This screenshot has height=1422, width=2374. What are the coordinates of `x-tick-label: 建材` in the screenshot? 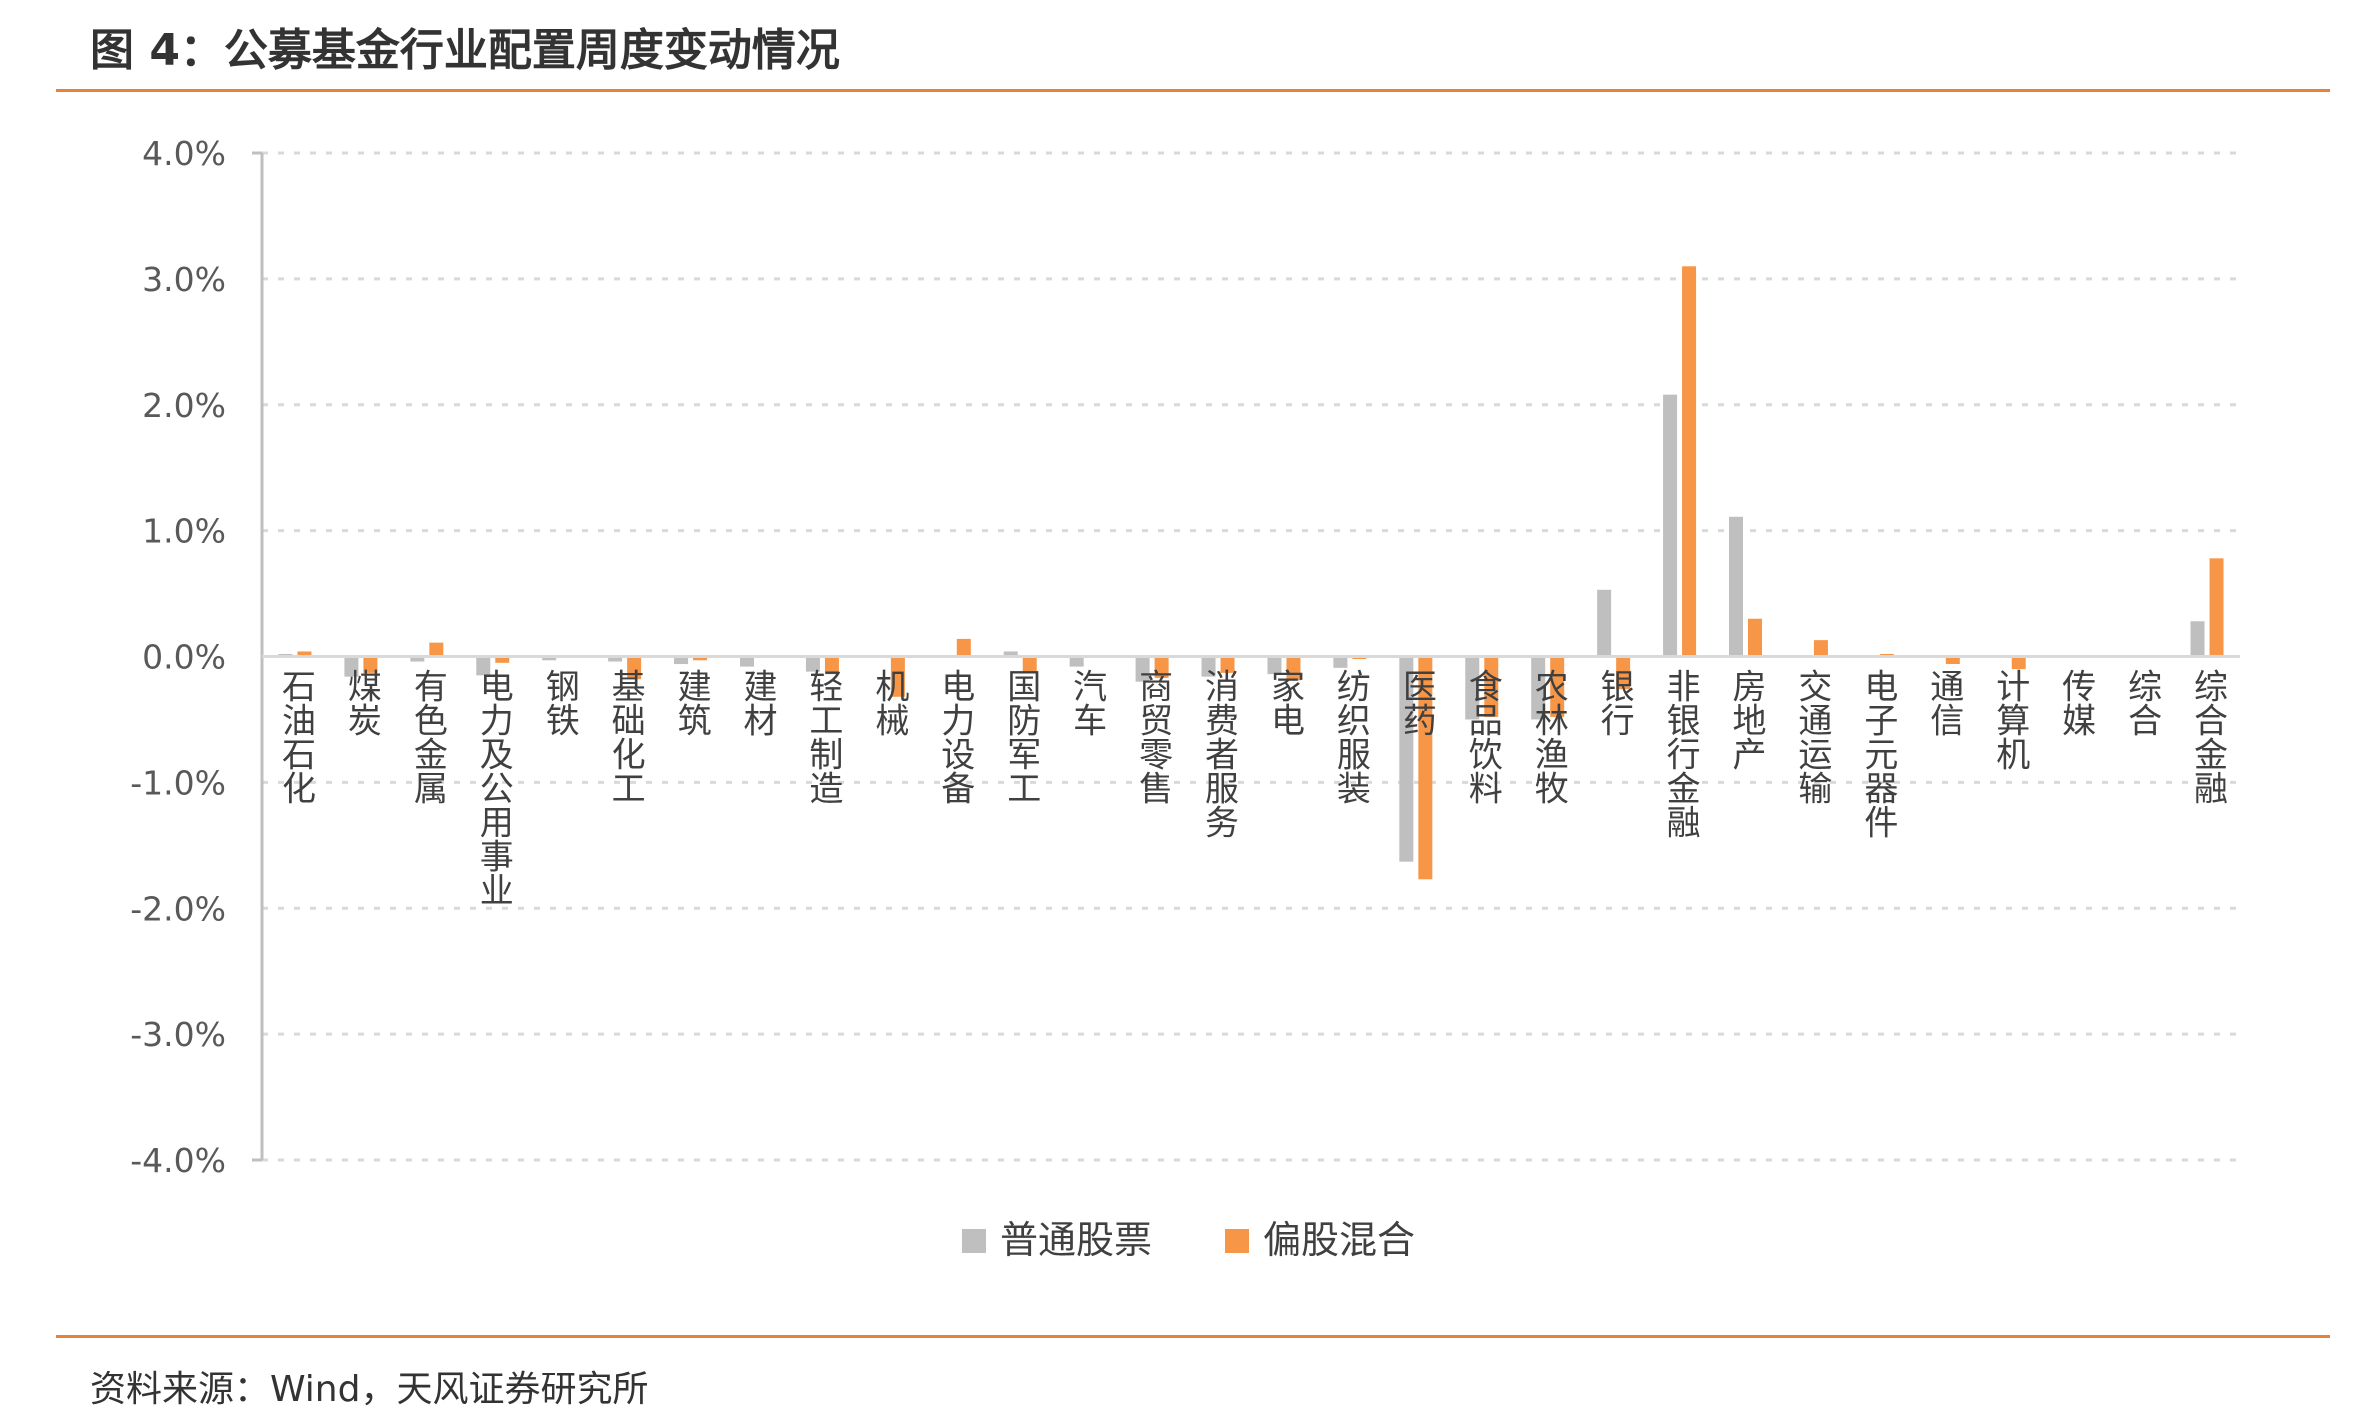 It's located at (761, 705).